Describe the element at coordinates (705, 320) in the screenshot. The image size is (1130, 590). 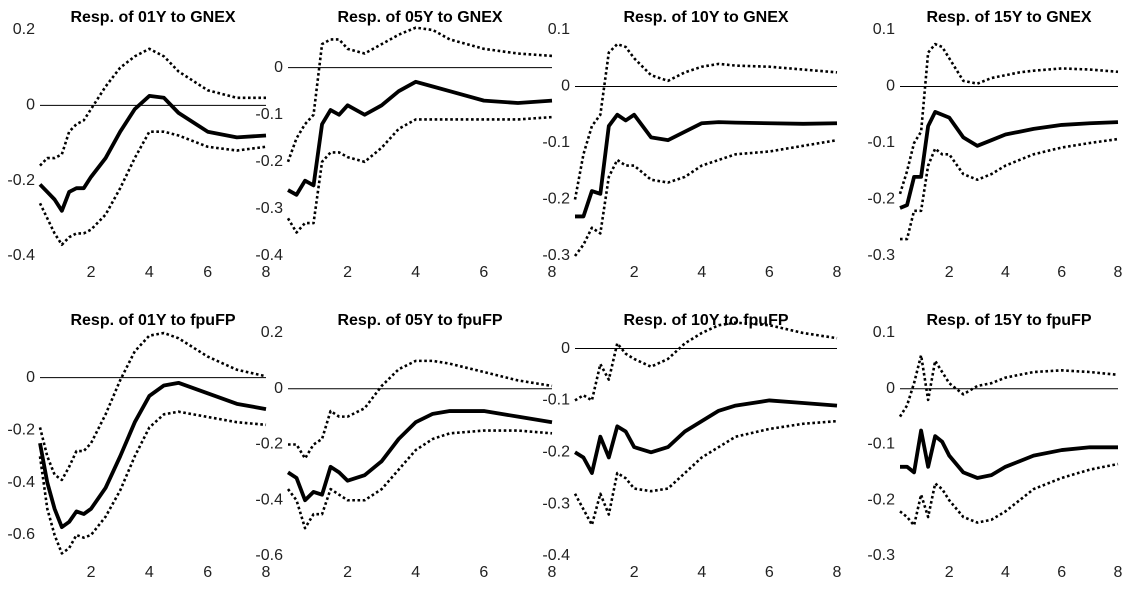
I see `chart-title: Resp. of 10Y to fpuFP` at that location.